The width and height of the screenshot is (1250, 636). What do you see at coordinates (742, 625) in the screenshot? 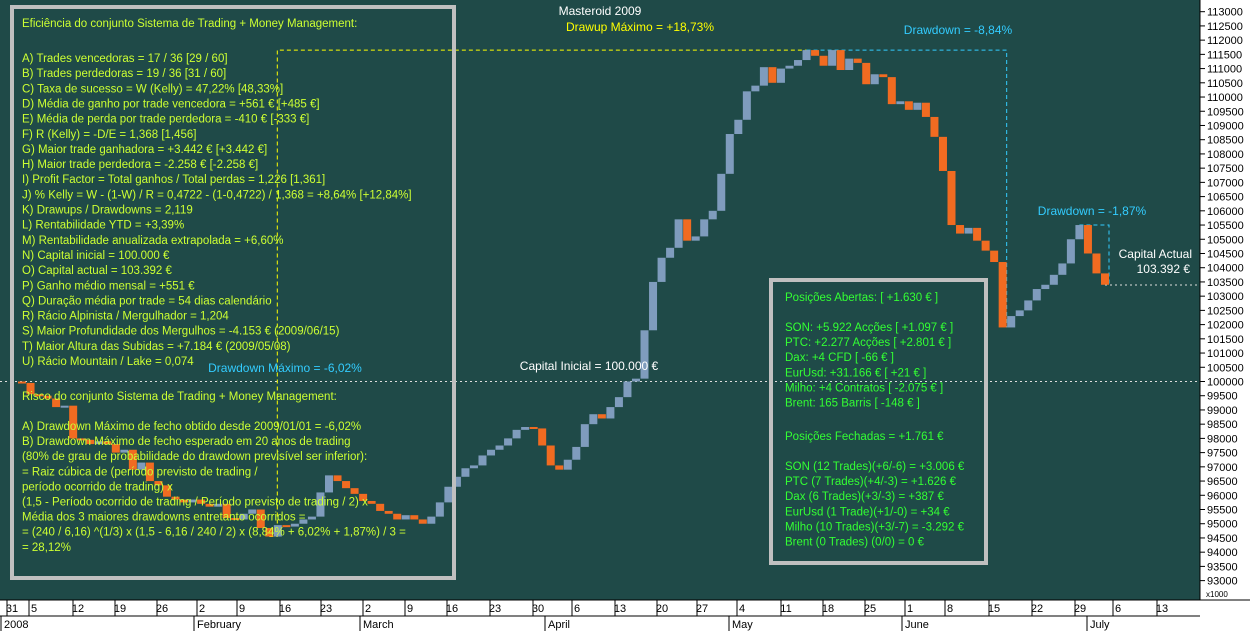
I see `x-month-label: May` at bounding box center [742, 625].